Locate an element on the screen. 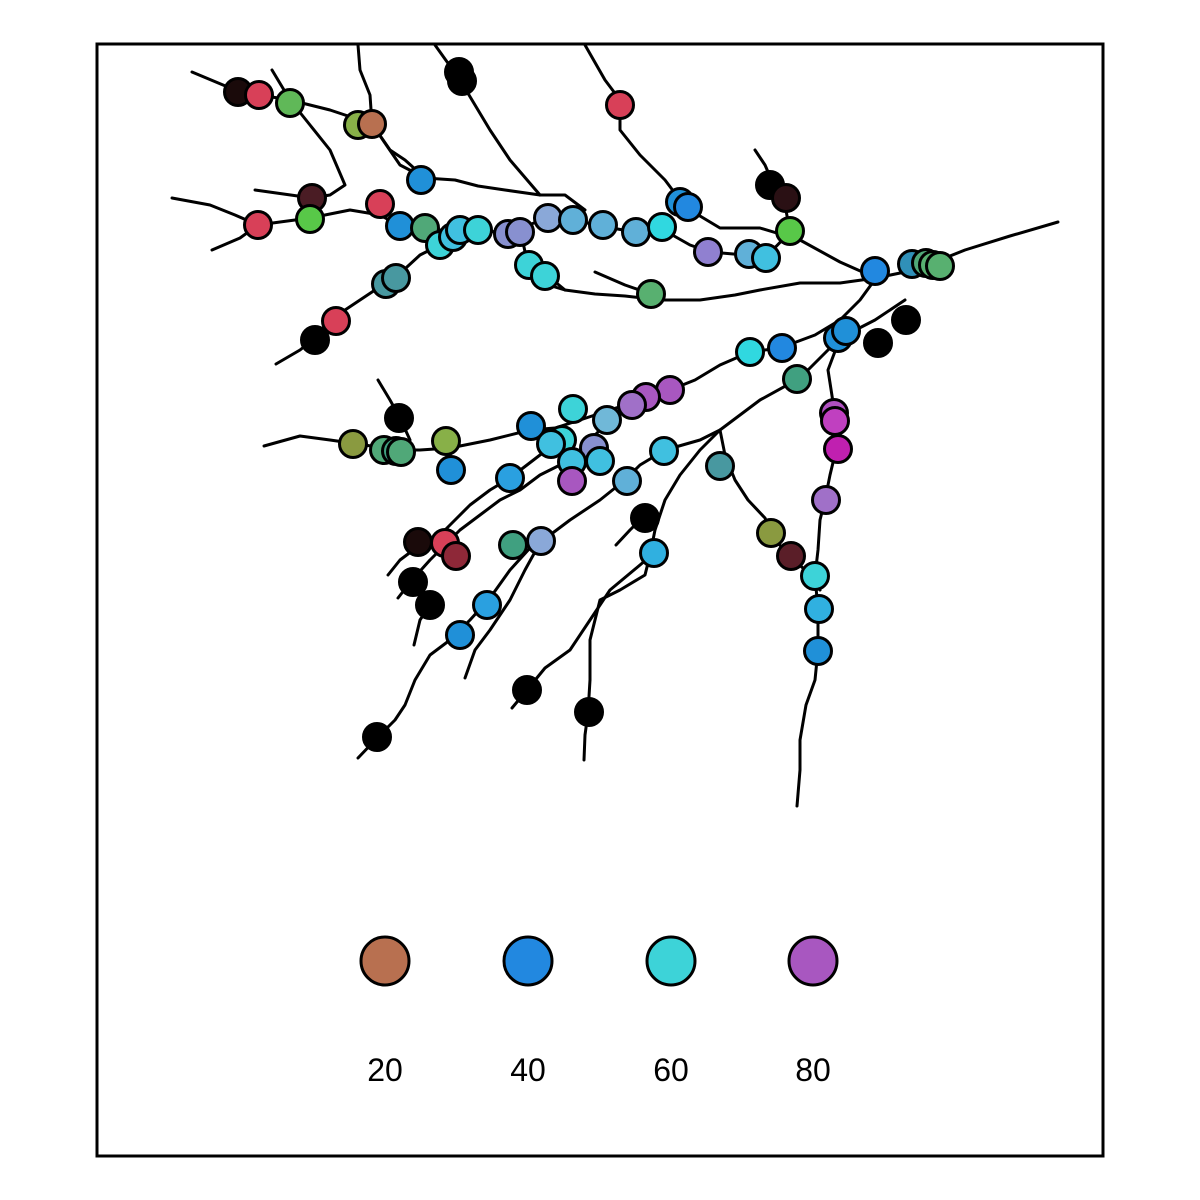 The width and height of the screenshot is (1200, 1200). stream-south-i is located at coordinates (503, 609).